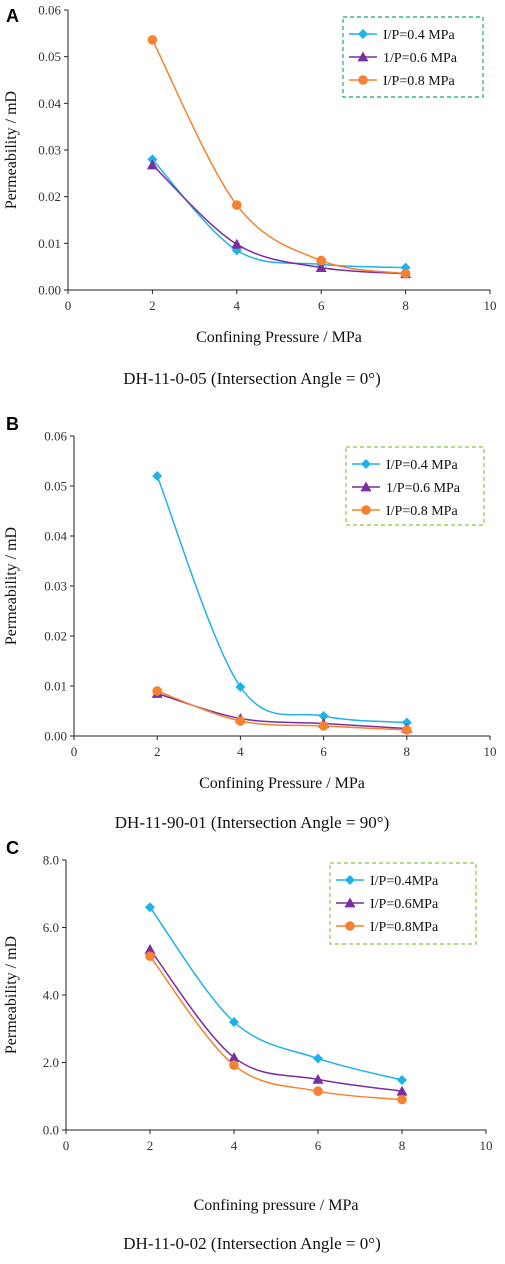 This screenshot has height=1264, width=505. I want to click on y-tick-label: 6.0, so click(51, 927).